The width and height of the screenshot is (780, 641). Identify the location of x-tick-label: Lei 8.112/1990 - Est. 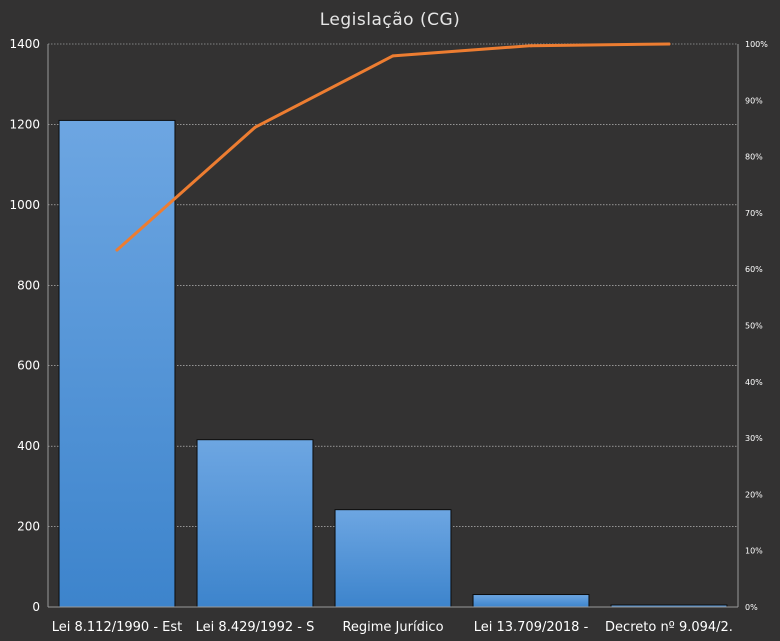
(117, 627).